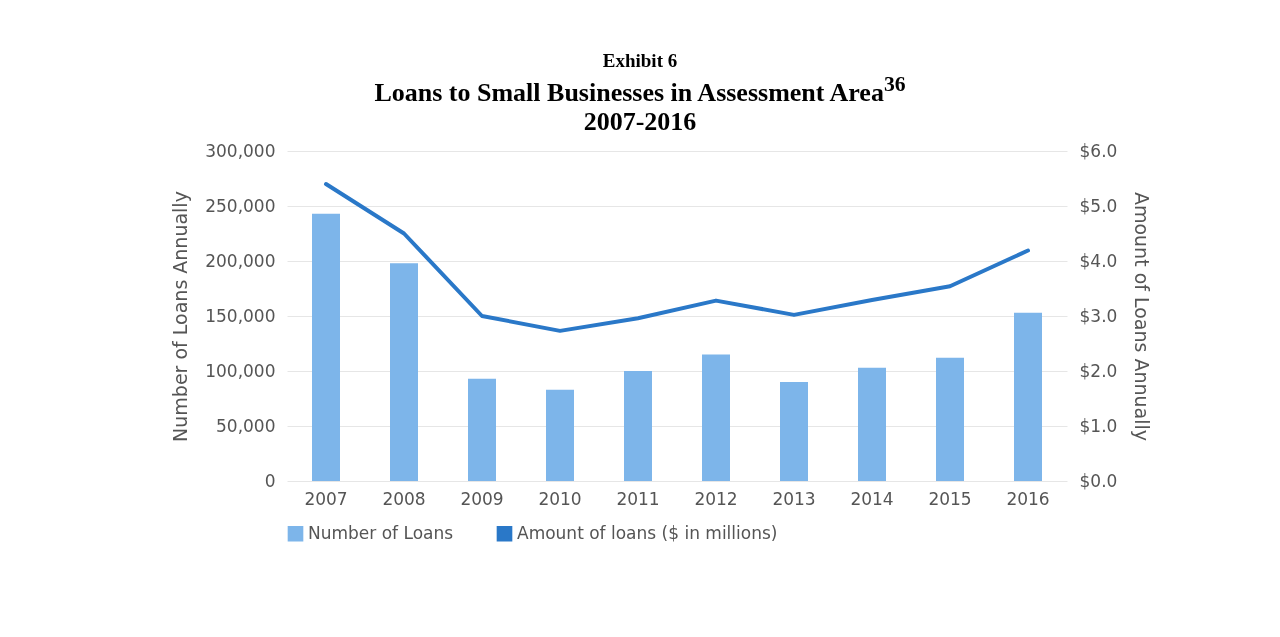 The image size is (1280, 637). What do you see at coordinates (793, 498) in the screenshot?
I see `x-tick-label: 2013` at bounding box center [793, 498].